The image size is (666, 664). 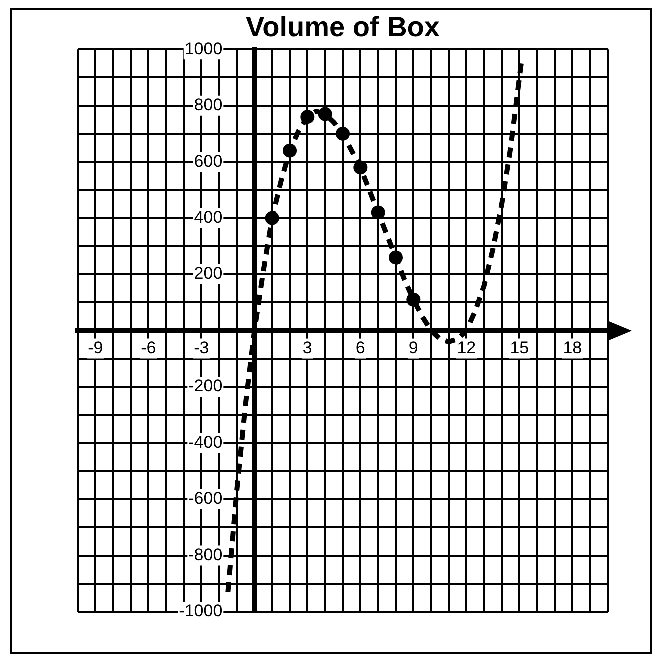 What do you see at coordinates (413, 348) in the screenshot?
I see `x-tick-label: 9` at bounding box center [413, 348].